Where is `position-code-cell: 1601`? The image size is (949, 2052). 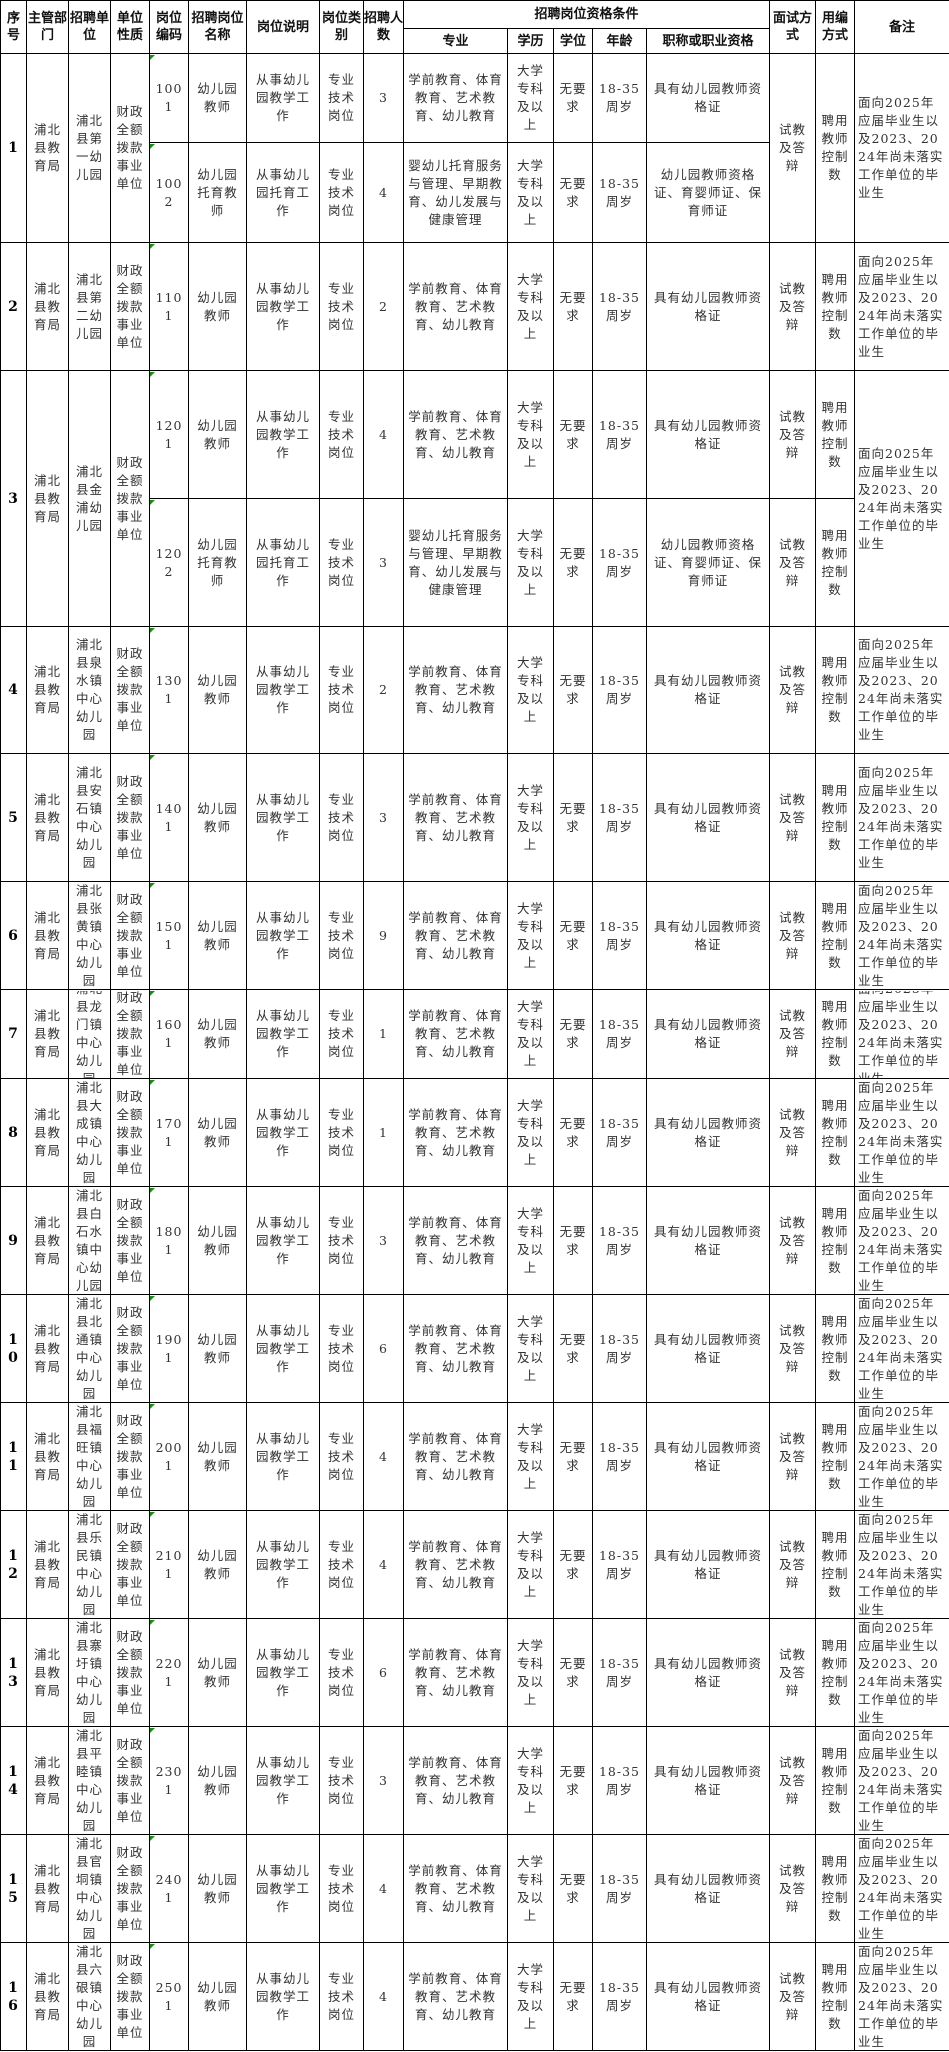
position-code-cell: 1601 is located at coordinates (169, 1034).